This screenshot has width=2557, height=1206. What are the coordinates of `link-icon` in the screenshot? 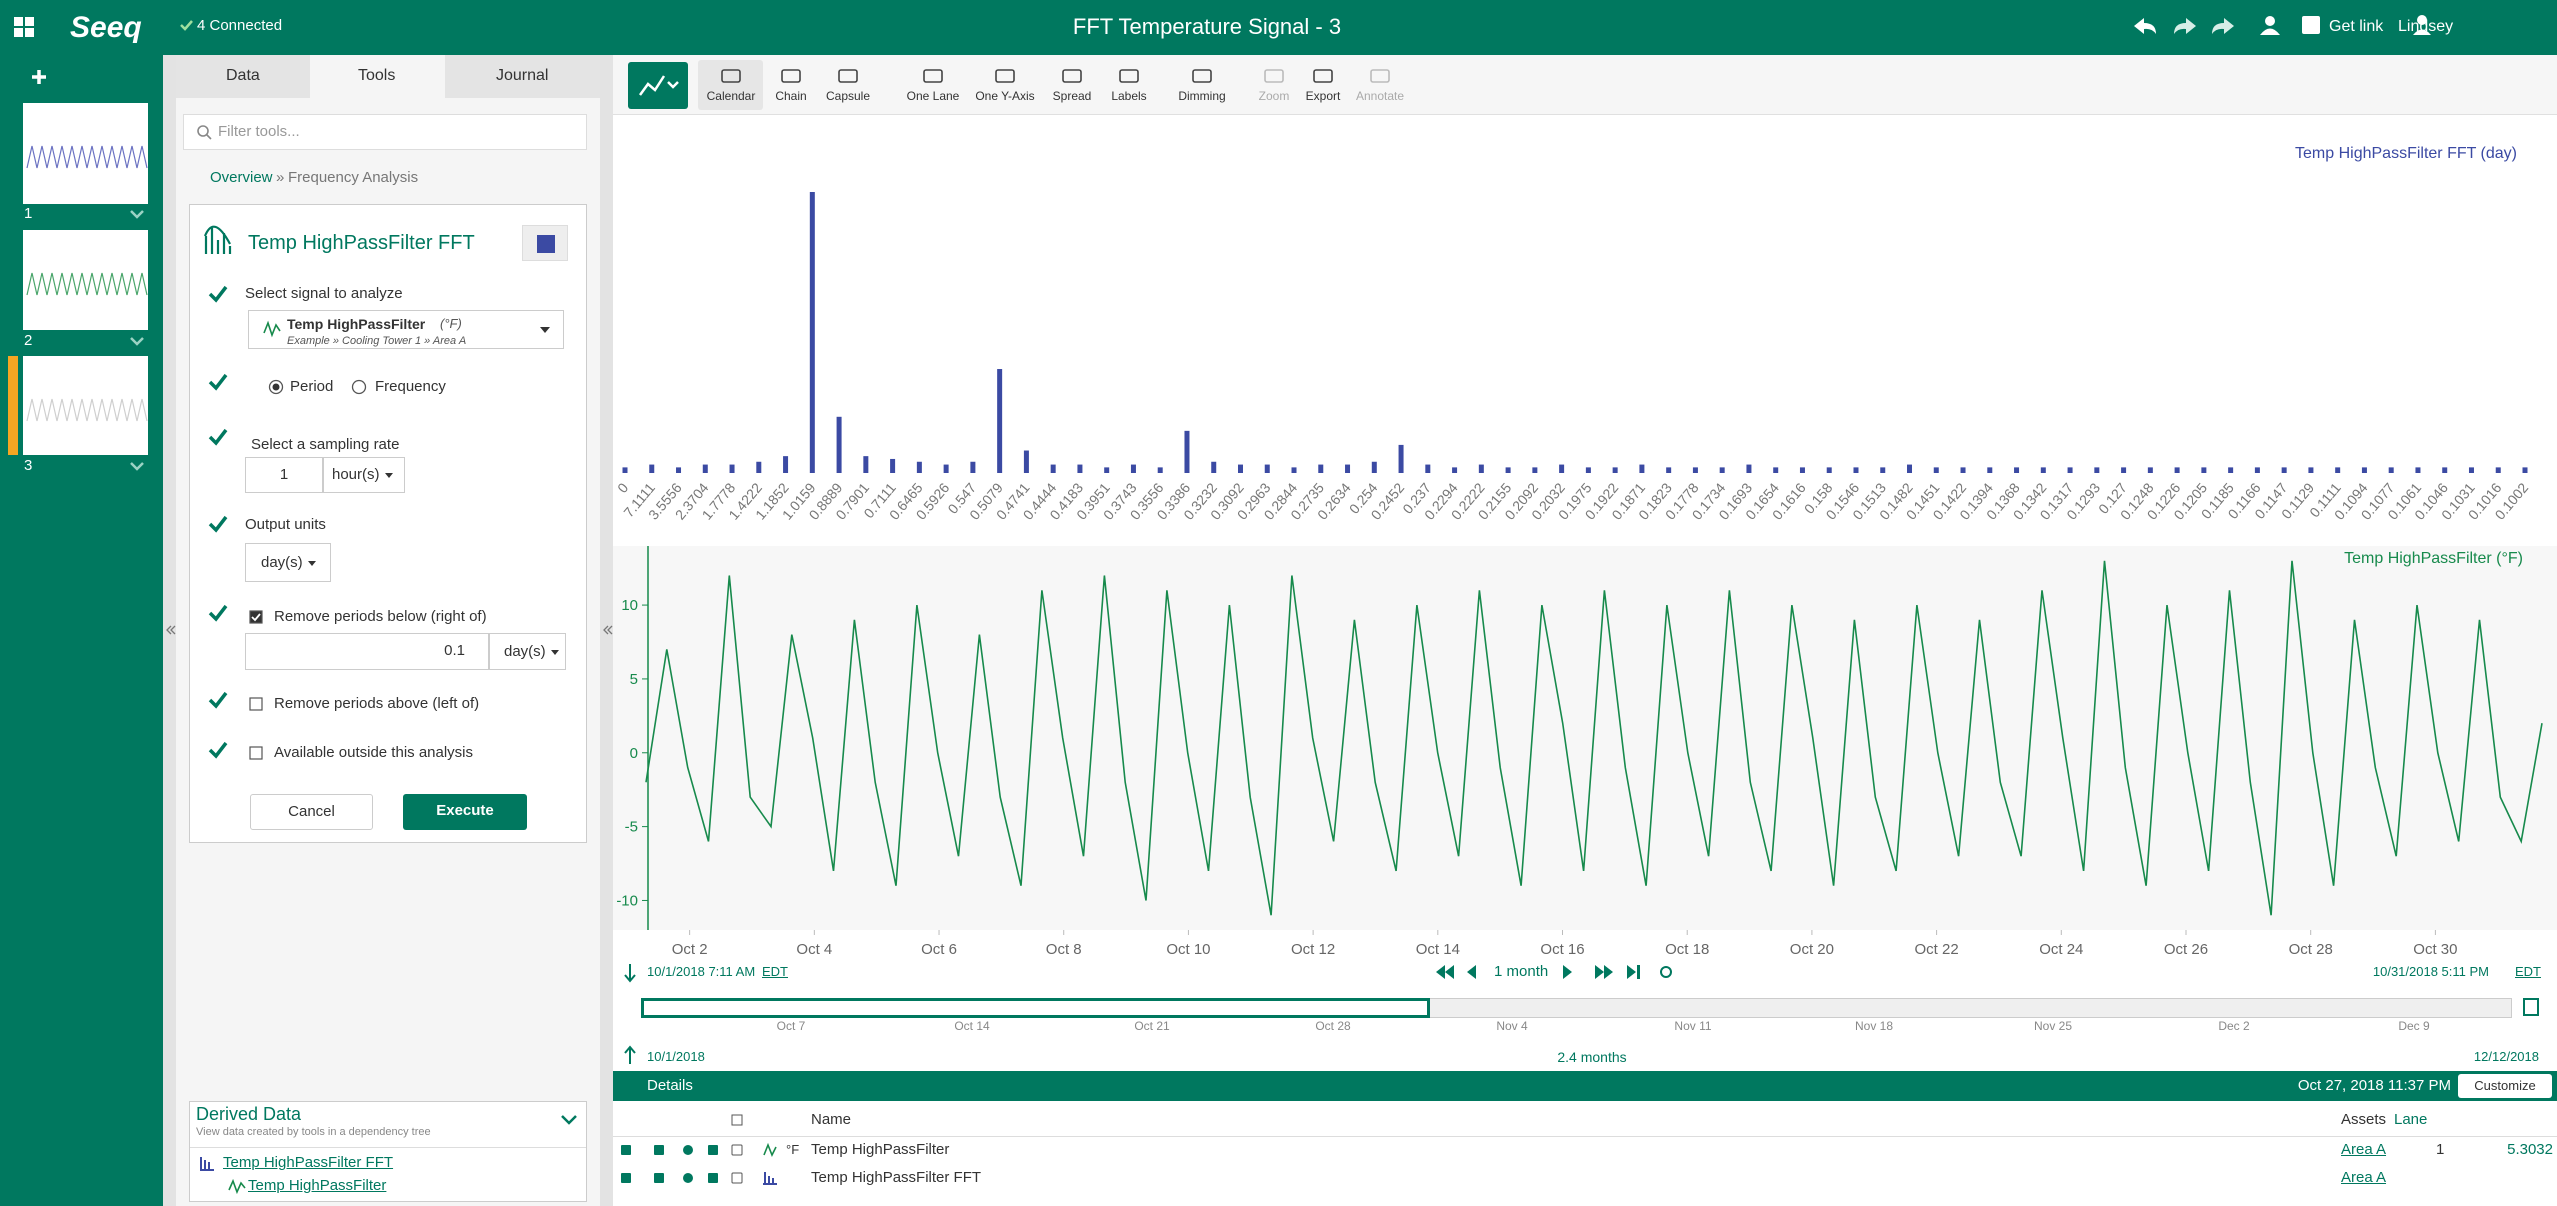 It's located at (2311, 25).